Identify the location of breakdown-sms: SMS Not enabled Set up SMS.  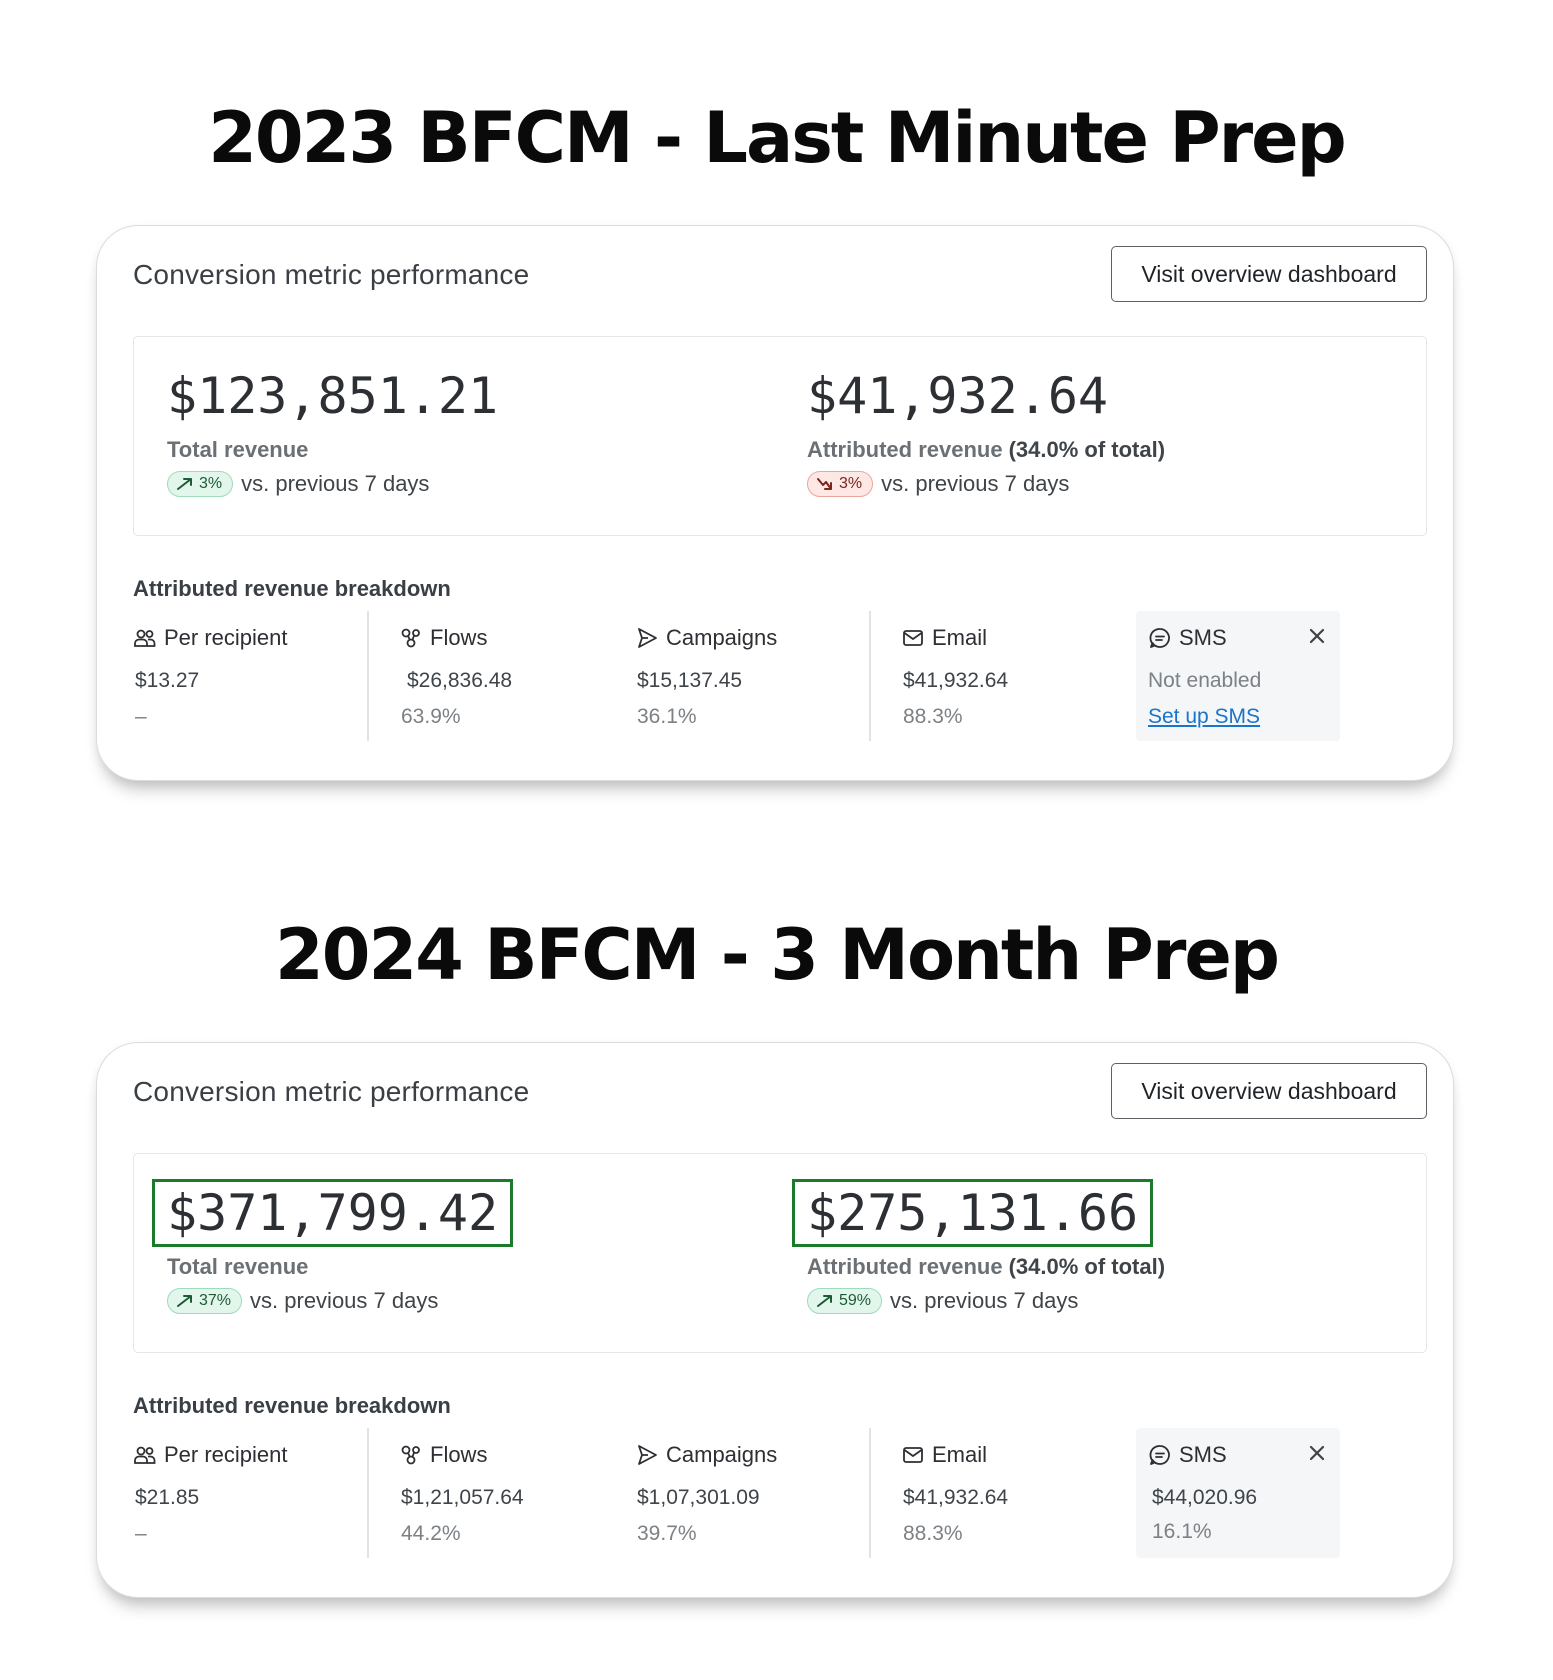
(1238, 676).